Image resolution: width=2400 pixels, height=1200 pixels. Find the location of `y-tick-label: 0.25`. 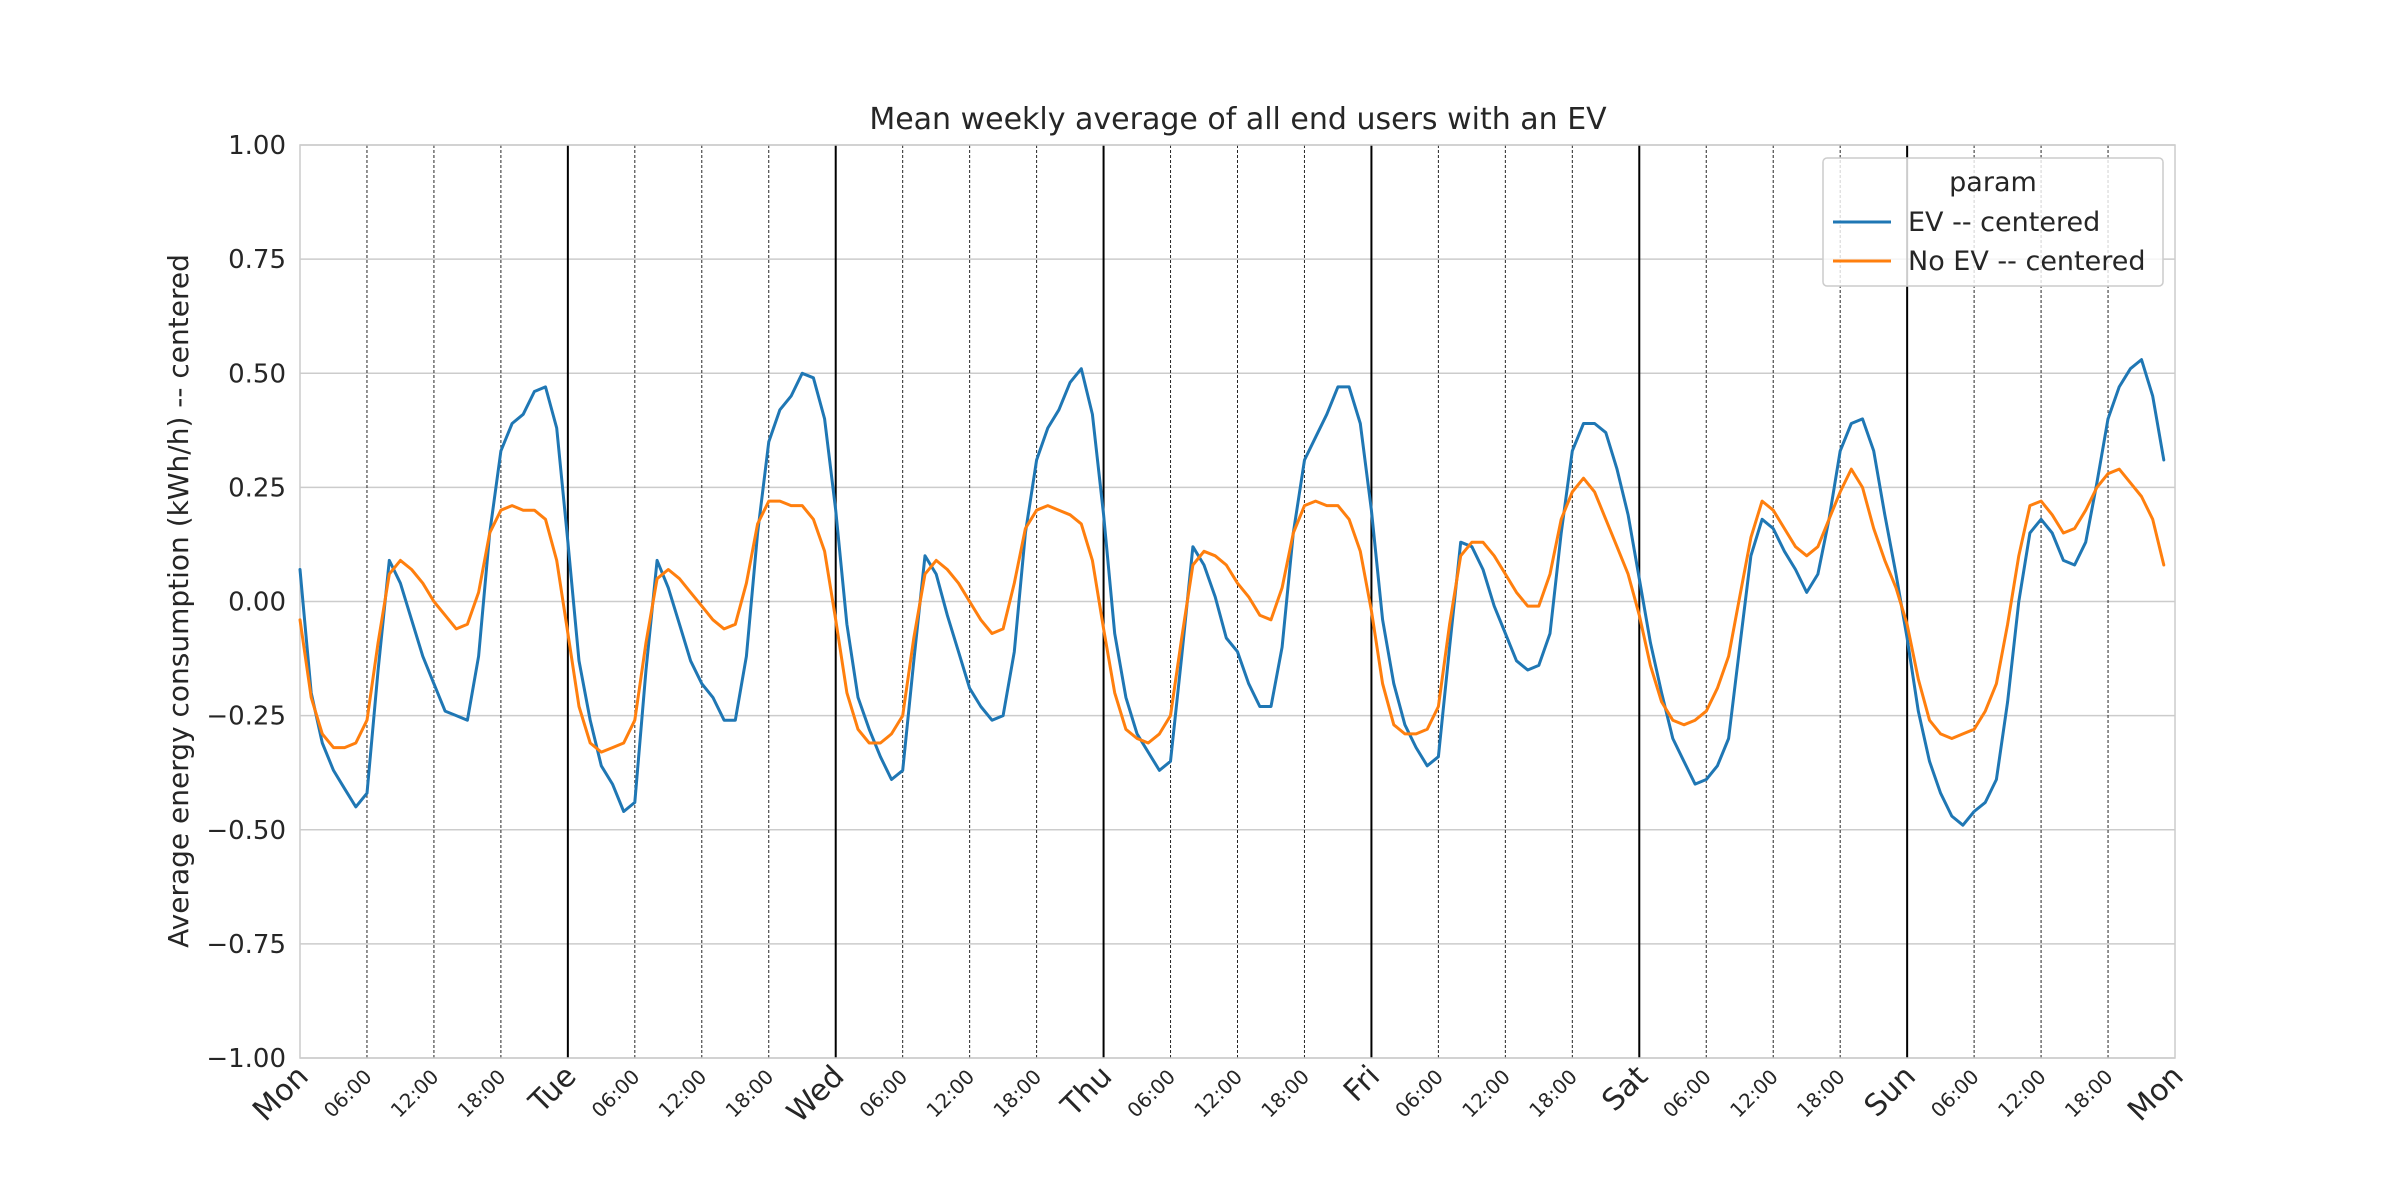

y-tick-label: 0.25 is located at coordinates (257, 488).